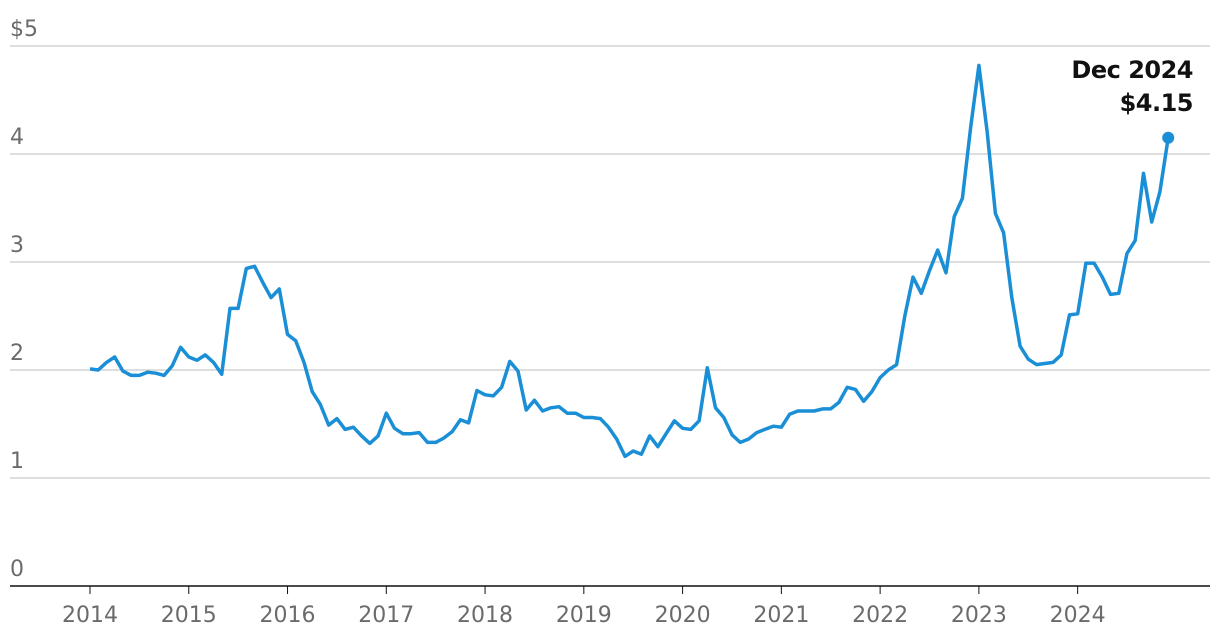 The image size is (1220, 644). Describe the element at coordinates (1168, 137) in the screenshot. I see `end-dot` at that location.